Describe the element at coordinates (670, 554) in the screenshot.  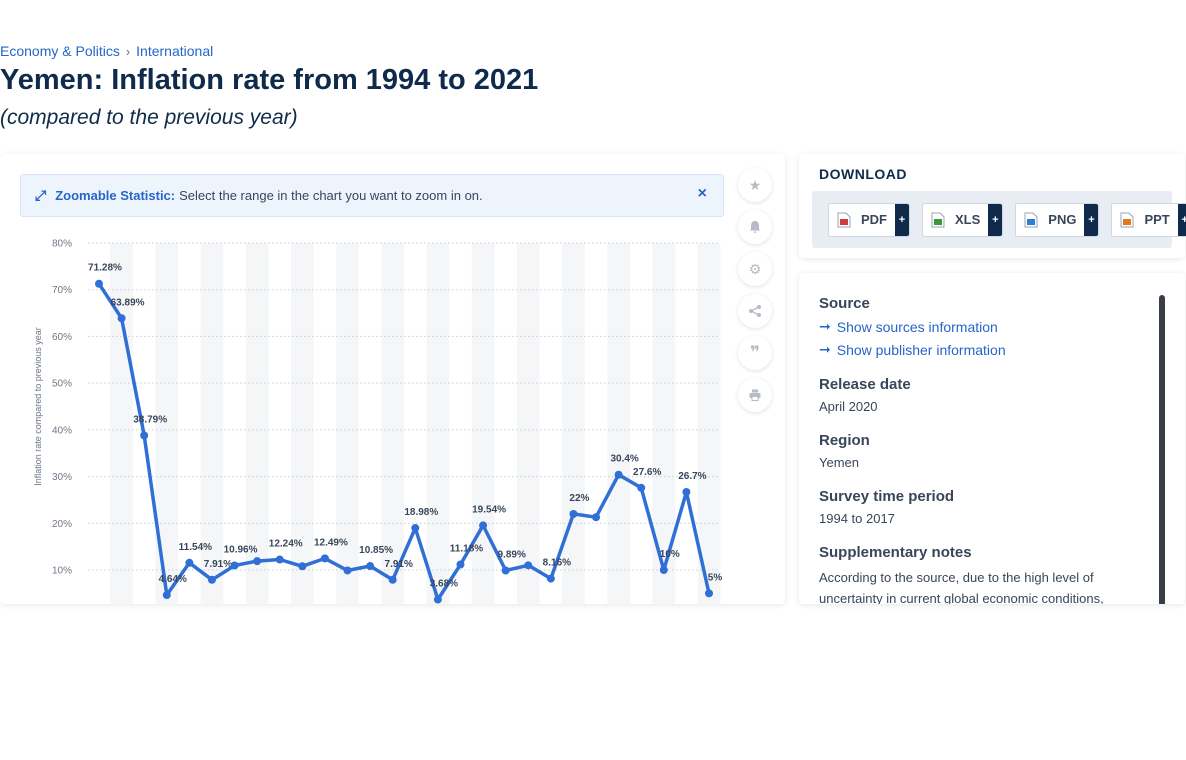
I see `data-label: 10%` at that location.